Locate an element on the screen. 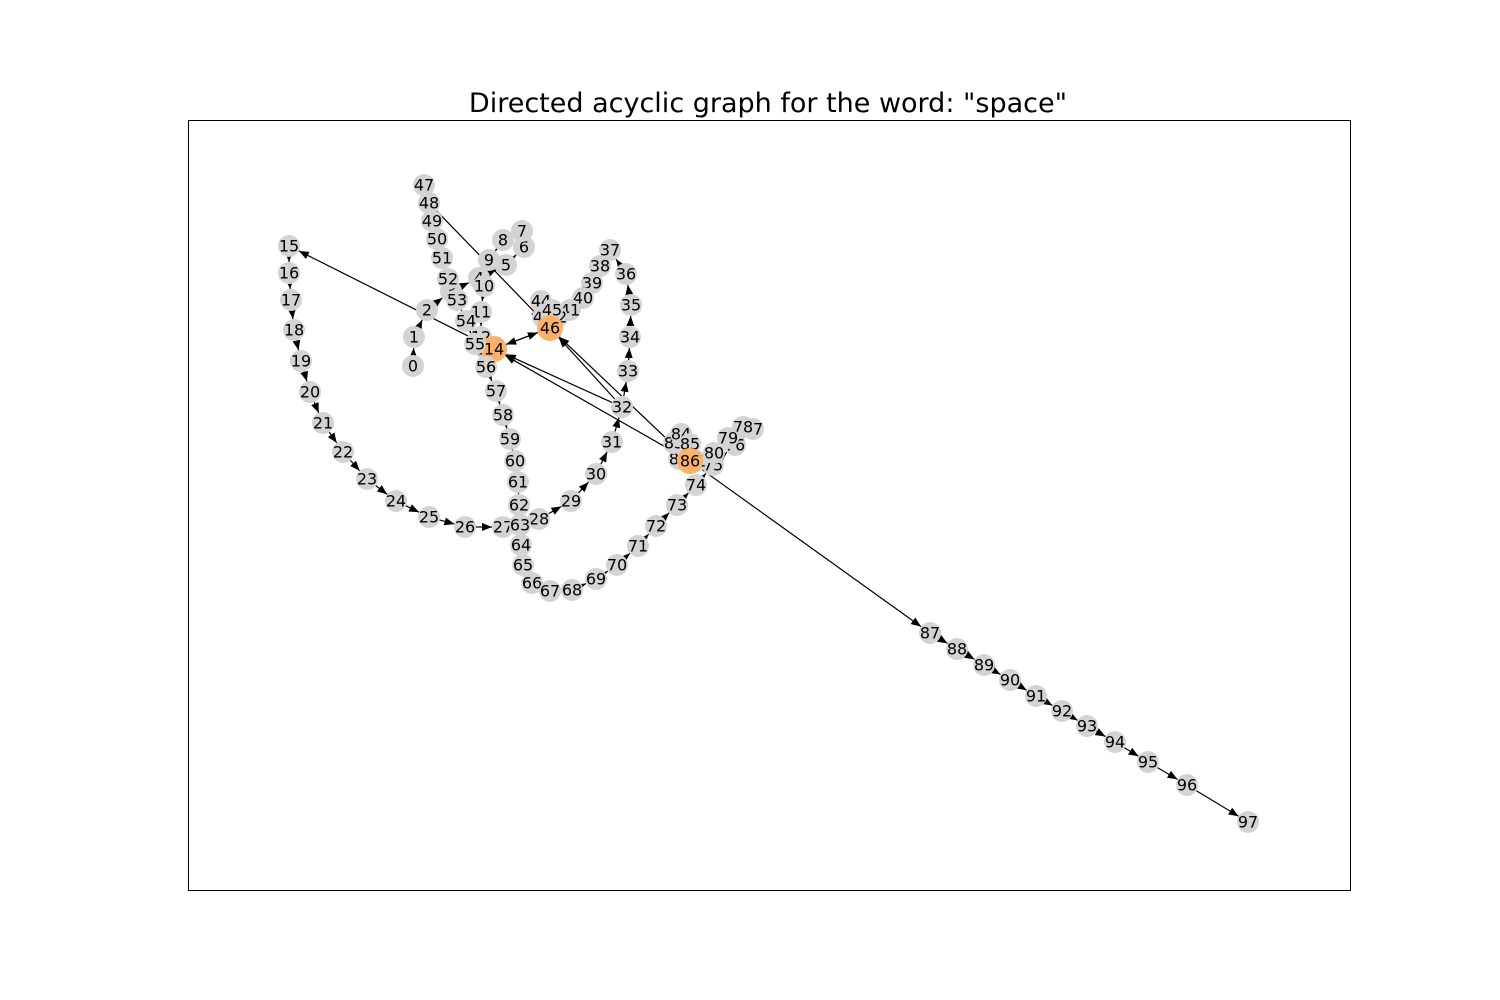 The height and width of the screenshot is (1000, 1500). node-86: 86 is located at coordinates (690, 461).